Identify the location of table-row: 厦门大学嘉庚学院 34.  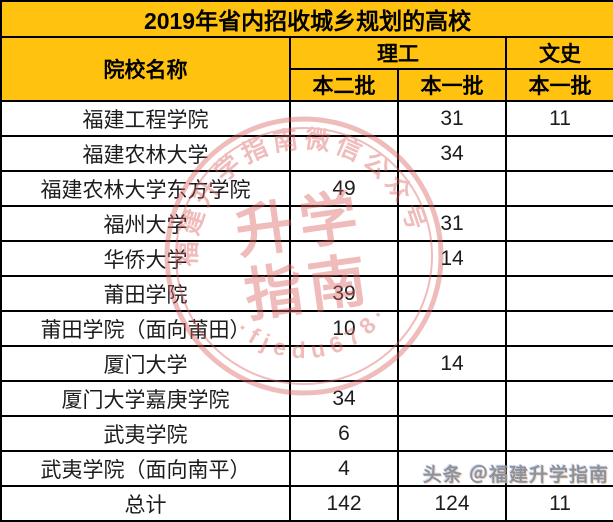
(306, 398).